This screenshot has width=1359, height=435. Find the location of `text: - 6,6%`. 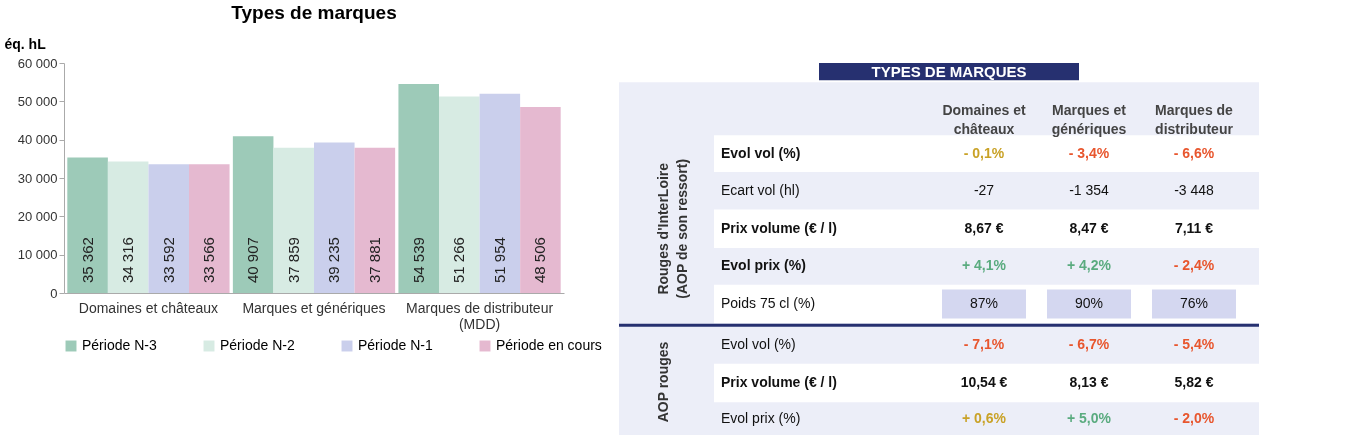

text: - 6,6% is located at coordinates (1194, 152).